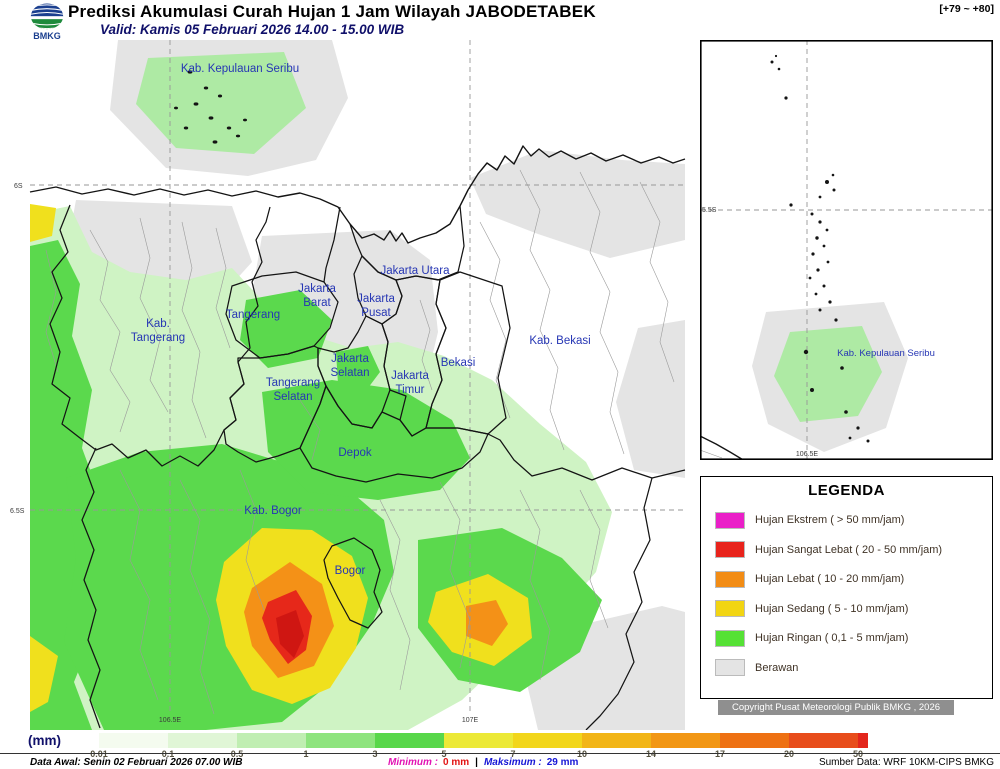  I want to click on boundary-kab-bekasi-south, so click(586, 457).